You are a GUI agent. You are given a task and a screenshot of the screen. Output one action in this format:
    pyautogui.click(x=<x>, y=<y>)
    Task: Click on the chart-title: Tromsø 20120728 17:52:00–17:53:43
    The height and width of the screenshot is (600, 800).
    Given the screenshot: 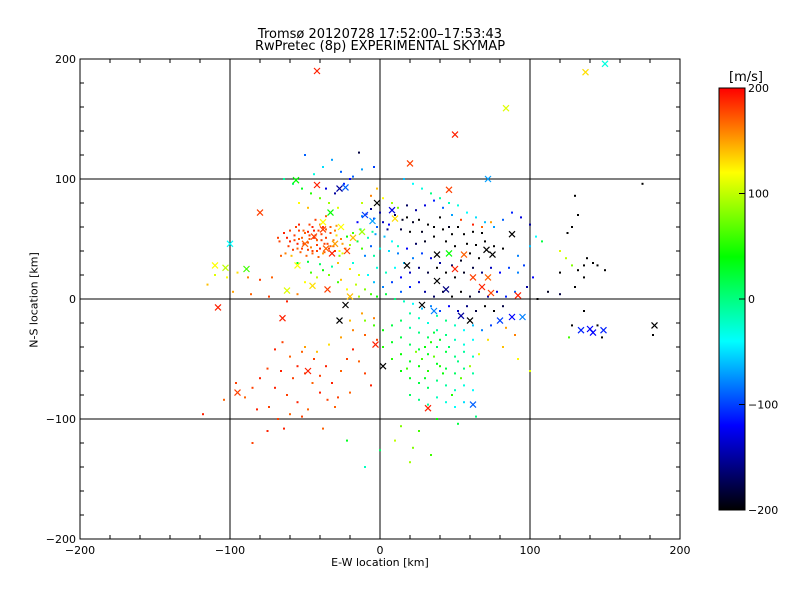 What is the action you would take?
    pyautogui.click(x=380, y=34)
    